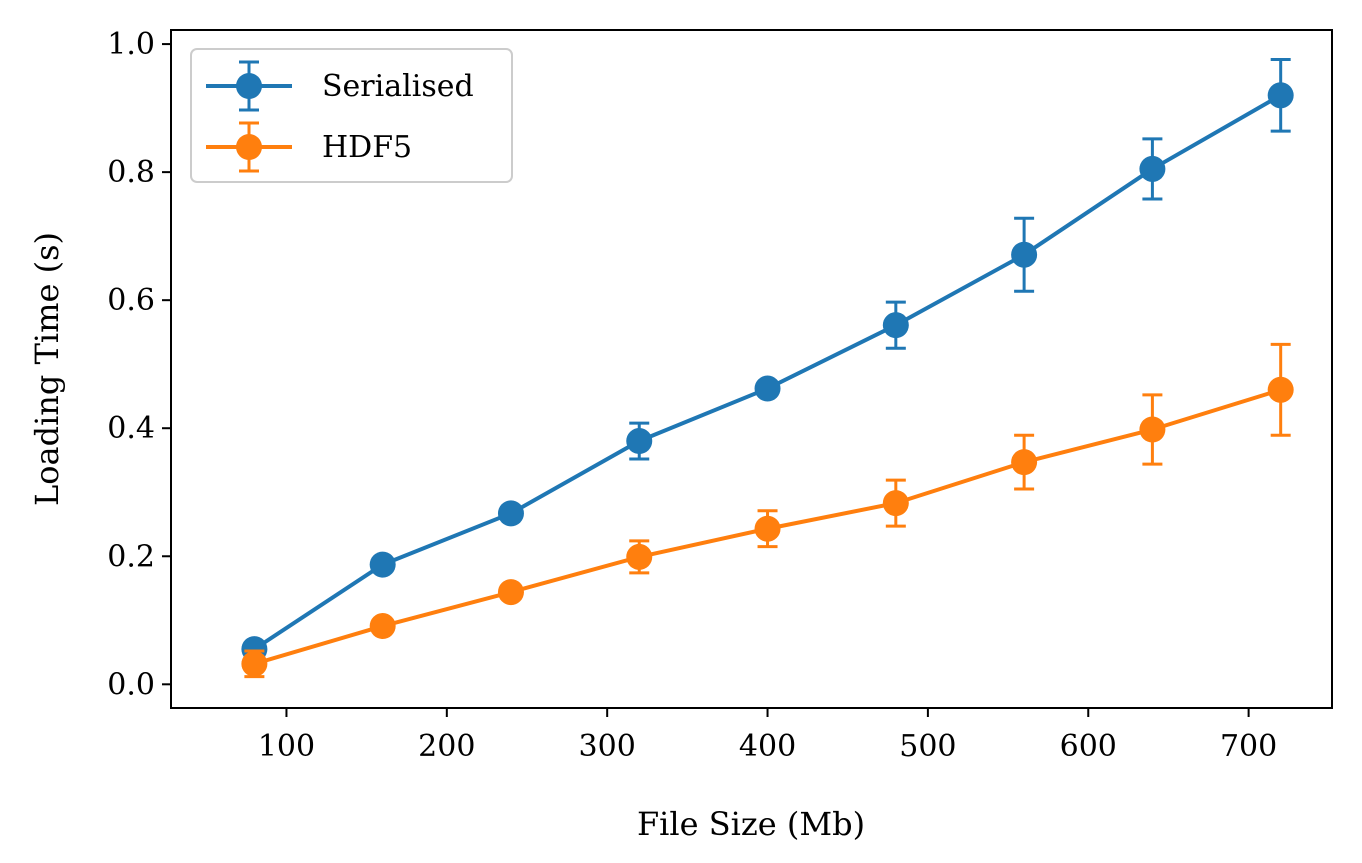  I want to click on y-axis-ticks: 0.0 0.2 0.4 0.6 0.8 1.0, so click(139, 364).